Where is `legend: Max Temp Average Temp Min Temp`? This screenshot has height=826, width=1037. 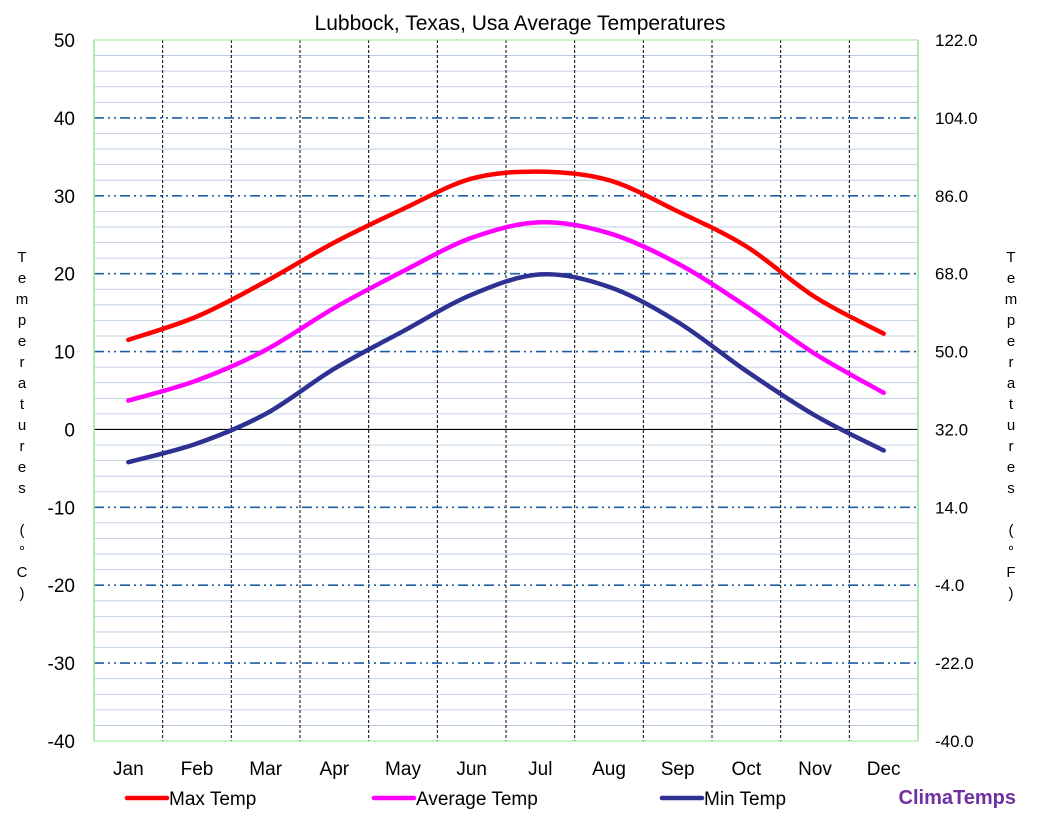
legend: Max Temp Average Temp Min Temp is located at coordinates (455, 799).